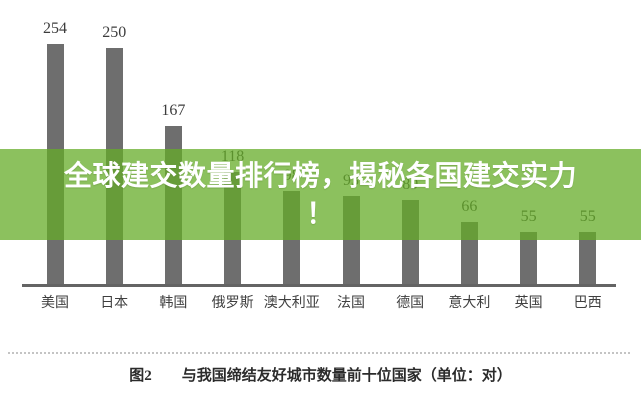 Image resolution: width=641 pixels, height=400 pixels. Describe the element at coordinates (114, 32) in the screenshot. I see `bar-value-label: 250` at that location.